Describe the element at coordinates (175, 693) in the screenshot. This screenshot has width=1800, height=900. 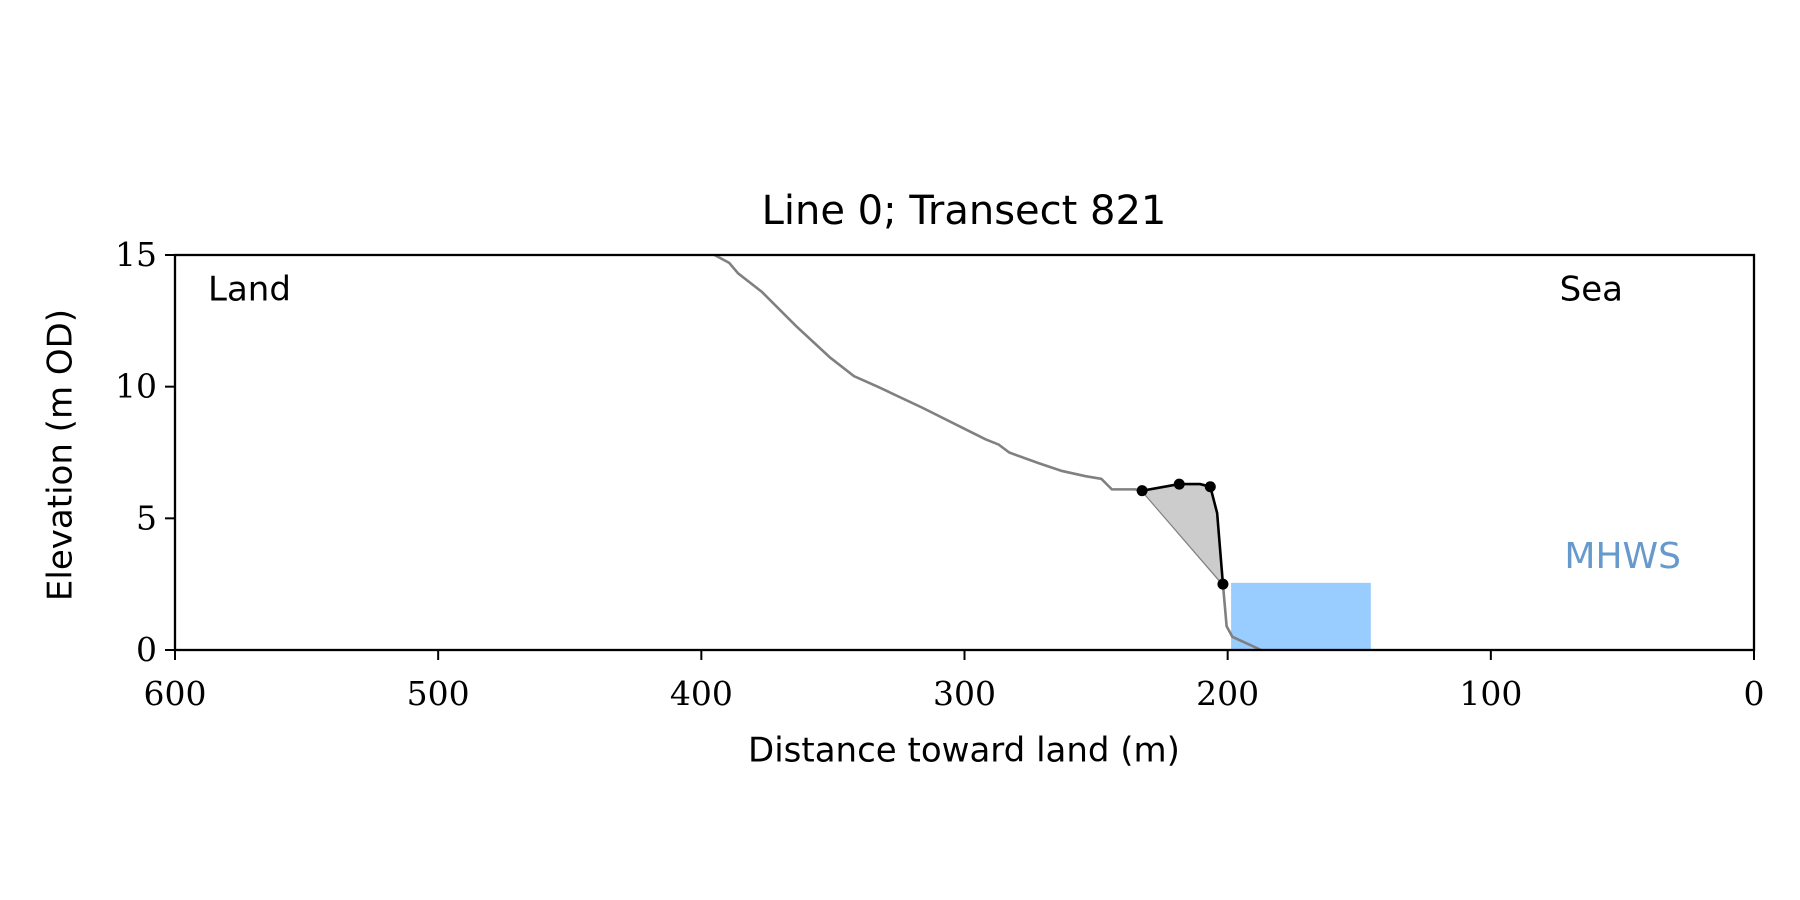
I see `x-tick-label: 600` at that location.